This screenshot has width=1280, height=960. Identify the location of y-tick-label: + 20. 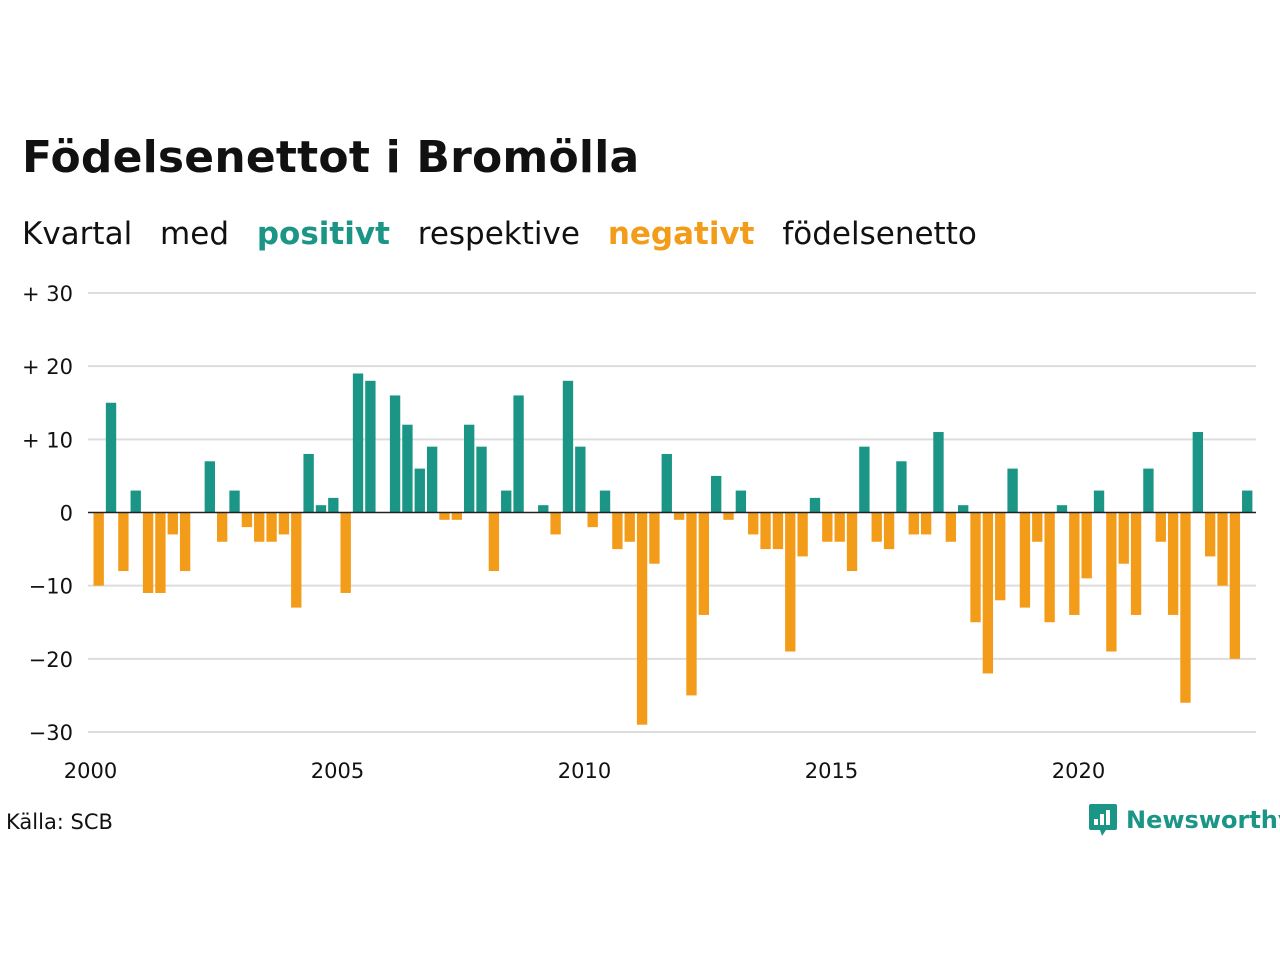
(47, 367).